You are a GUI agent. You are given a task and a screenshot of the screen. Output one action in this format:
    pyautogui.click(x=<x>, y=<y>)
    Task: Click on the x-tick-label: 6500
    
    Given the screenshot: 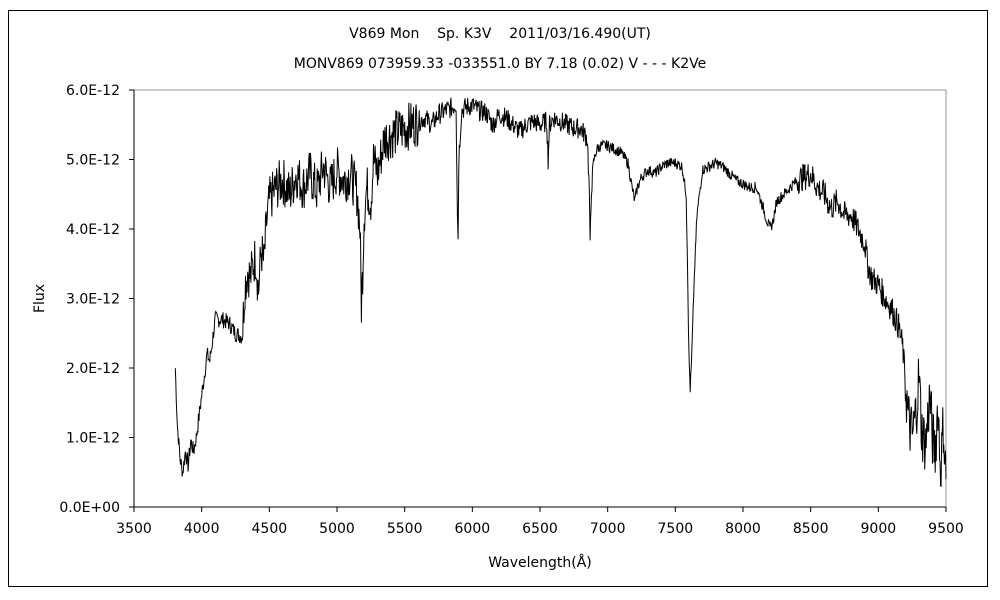 What is the action you would take?
    pyautogui.click(x=540, y=529)
    